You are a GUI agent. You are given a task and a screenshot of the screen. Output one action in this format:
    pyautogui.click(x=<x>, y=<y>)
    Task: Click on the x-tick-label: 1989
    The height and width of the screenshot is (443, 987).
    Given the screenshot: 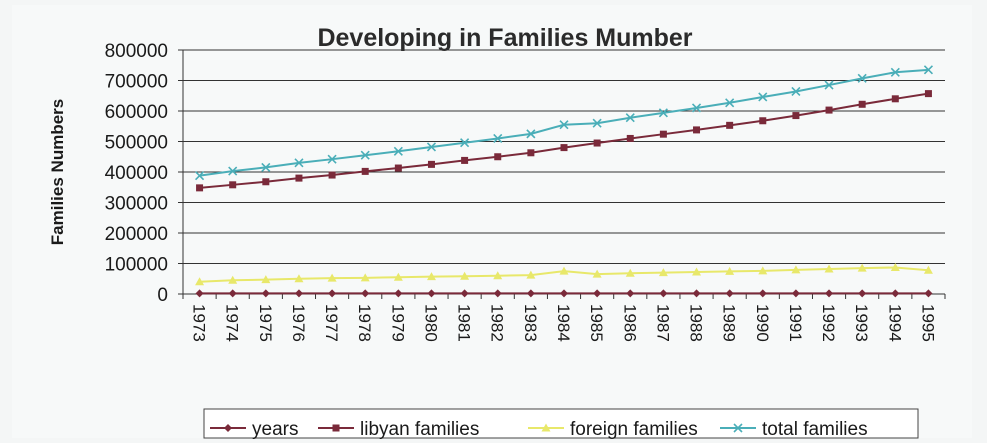 What is the action you would take?
    pyautogui.click(x=729, y=323)
    